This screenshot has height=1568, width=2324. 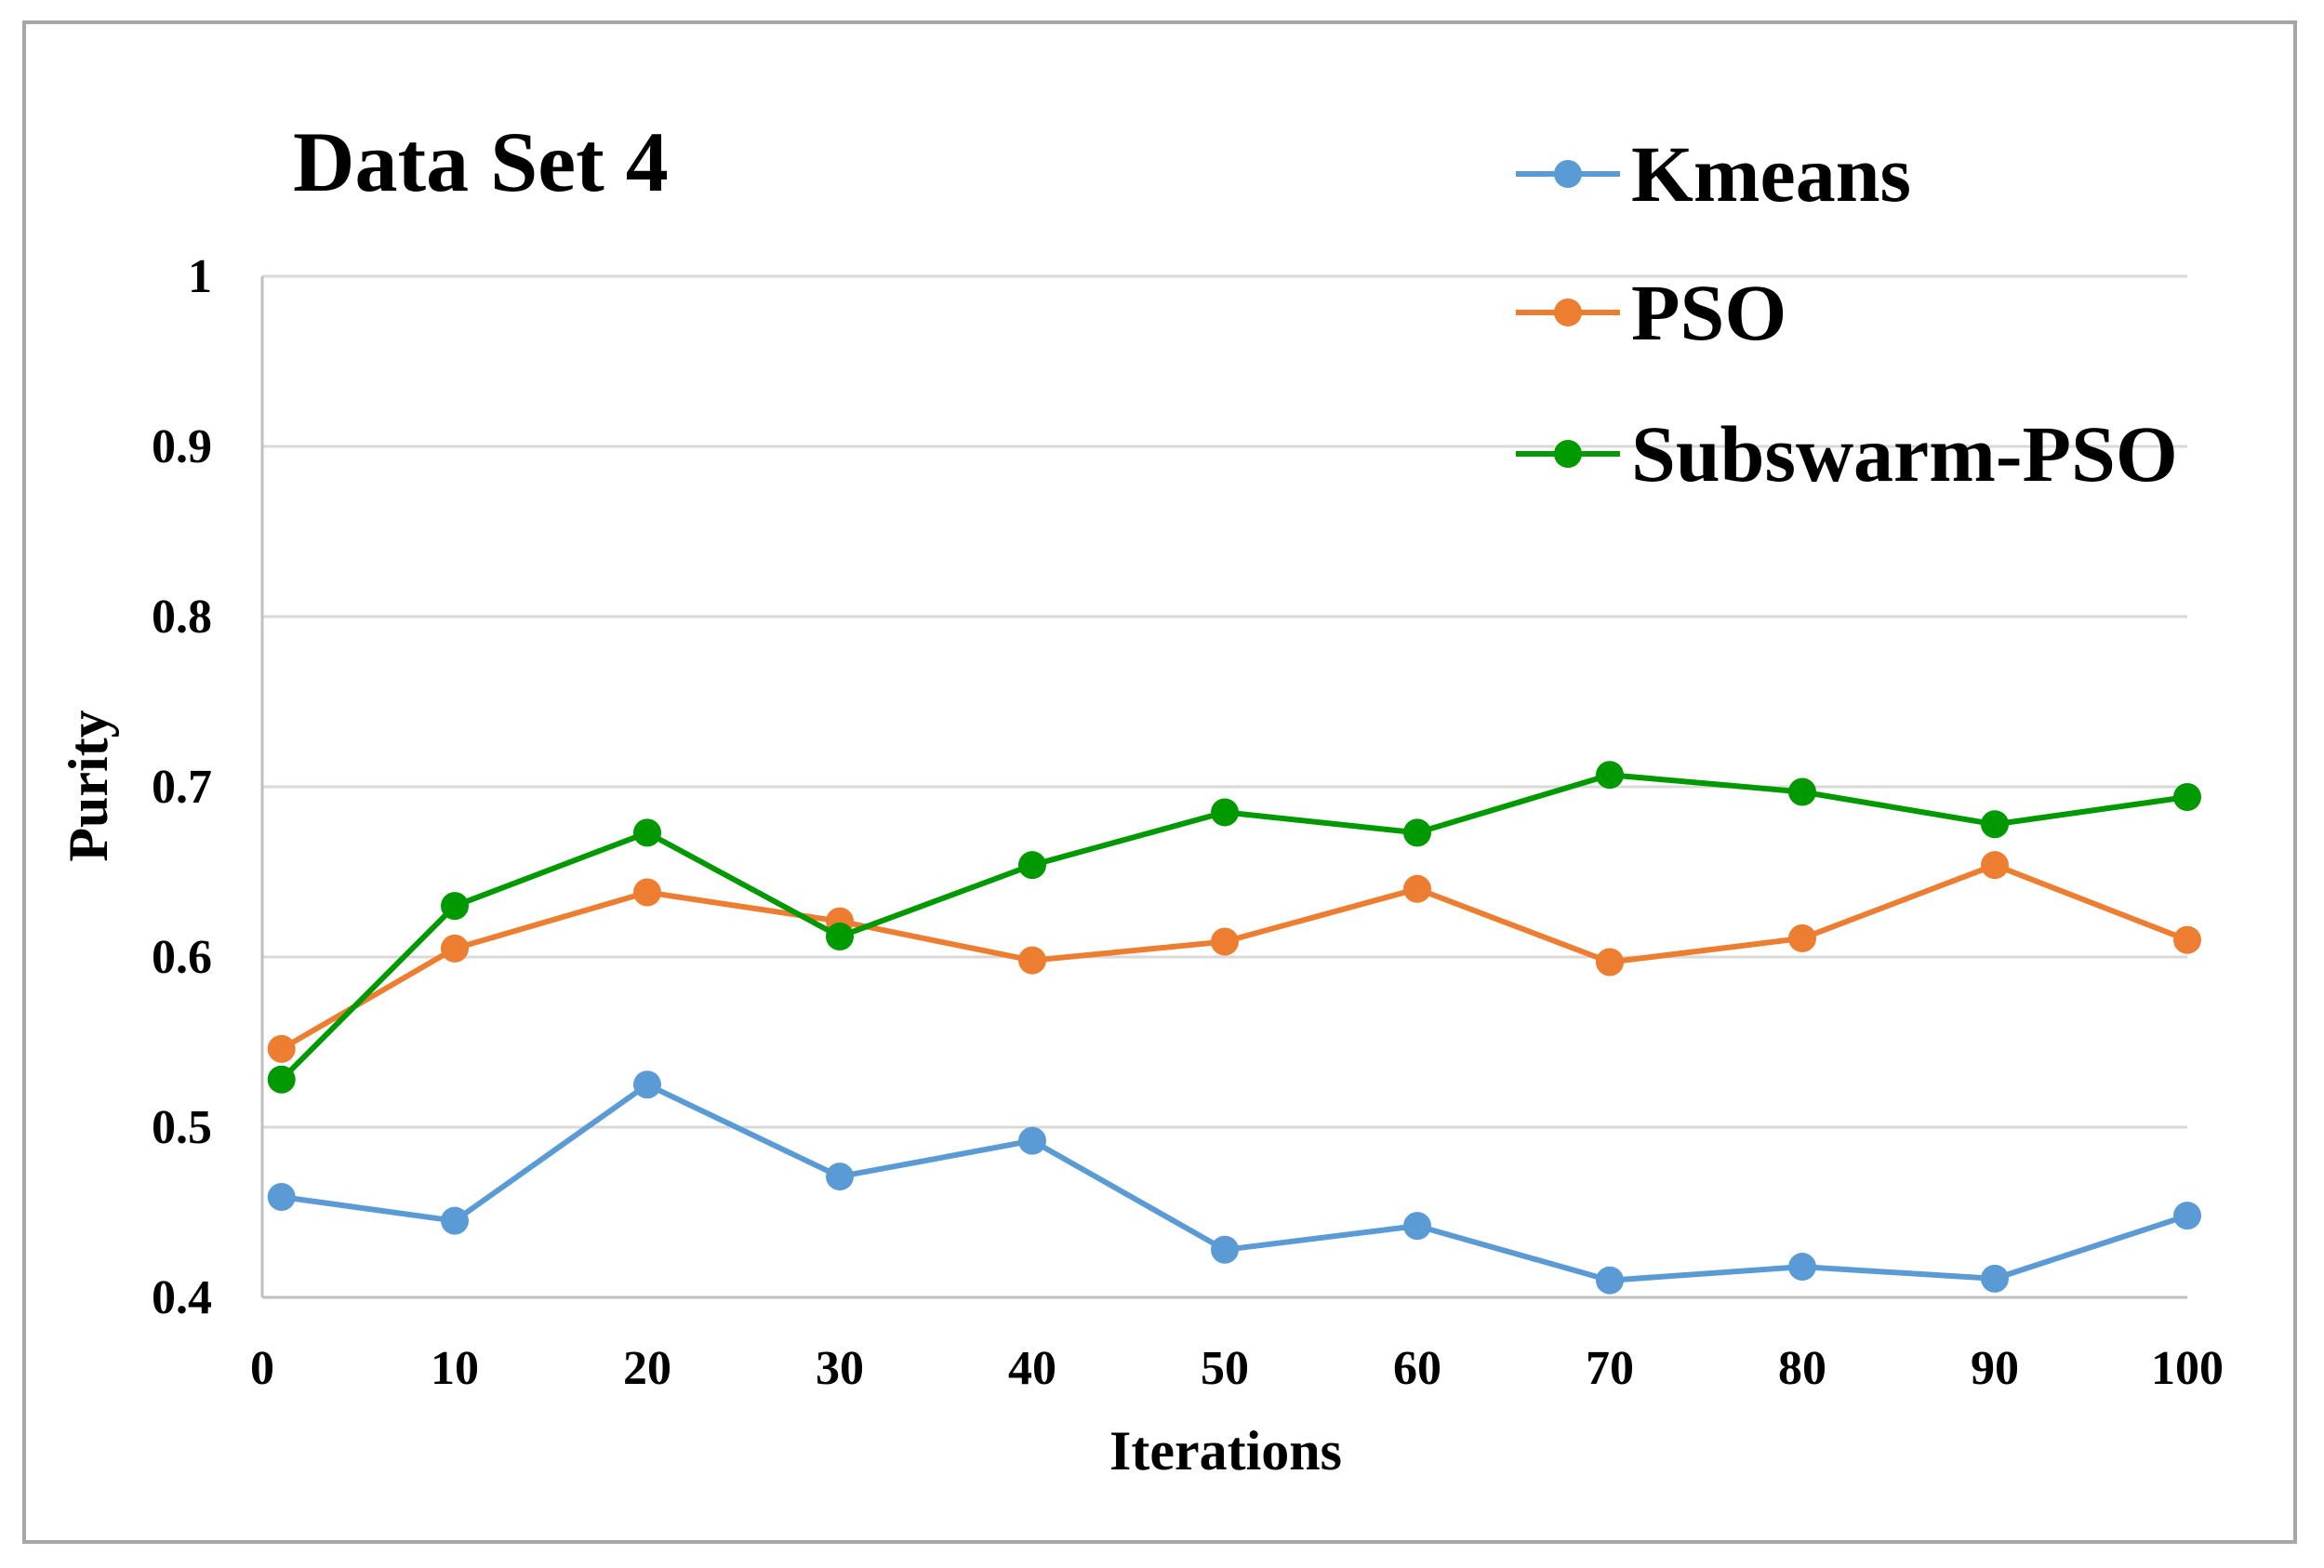 I want to click on x-tick-label-40: 40, so click(x=1032, y=1368).